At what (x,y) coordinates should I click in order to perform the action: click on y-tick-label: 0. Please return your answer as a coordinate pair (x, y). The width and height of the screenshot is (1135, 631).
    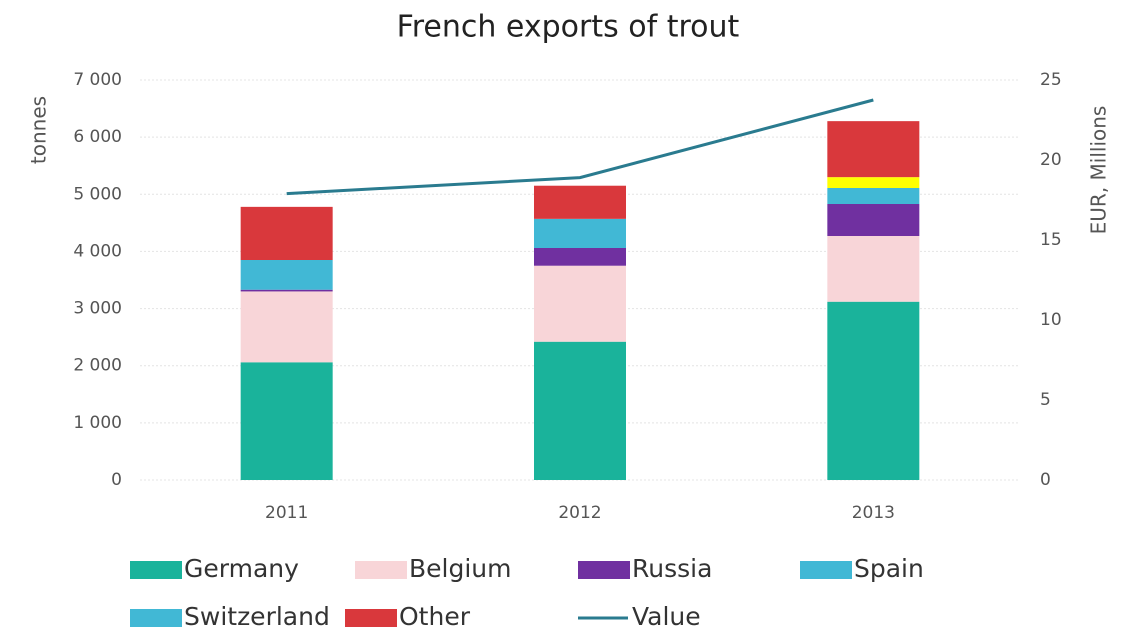
    Looking at the image, I should click on (116, 480).